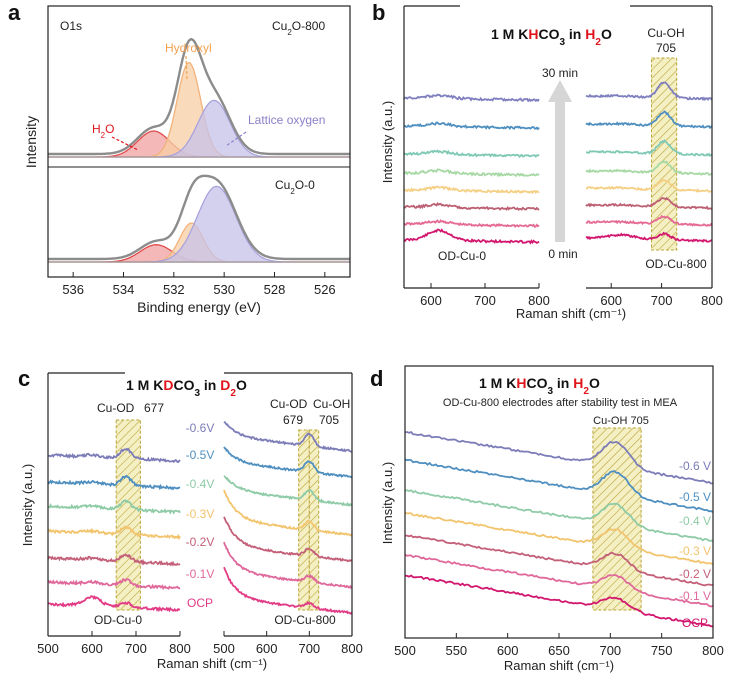 Image resolution: width=744 pixels, height=689 pixels. I want to click on b-right-sample-label: OD-Cu-800, so click(676, 264).